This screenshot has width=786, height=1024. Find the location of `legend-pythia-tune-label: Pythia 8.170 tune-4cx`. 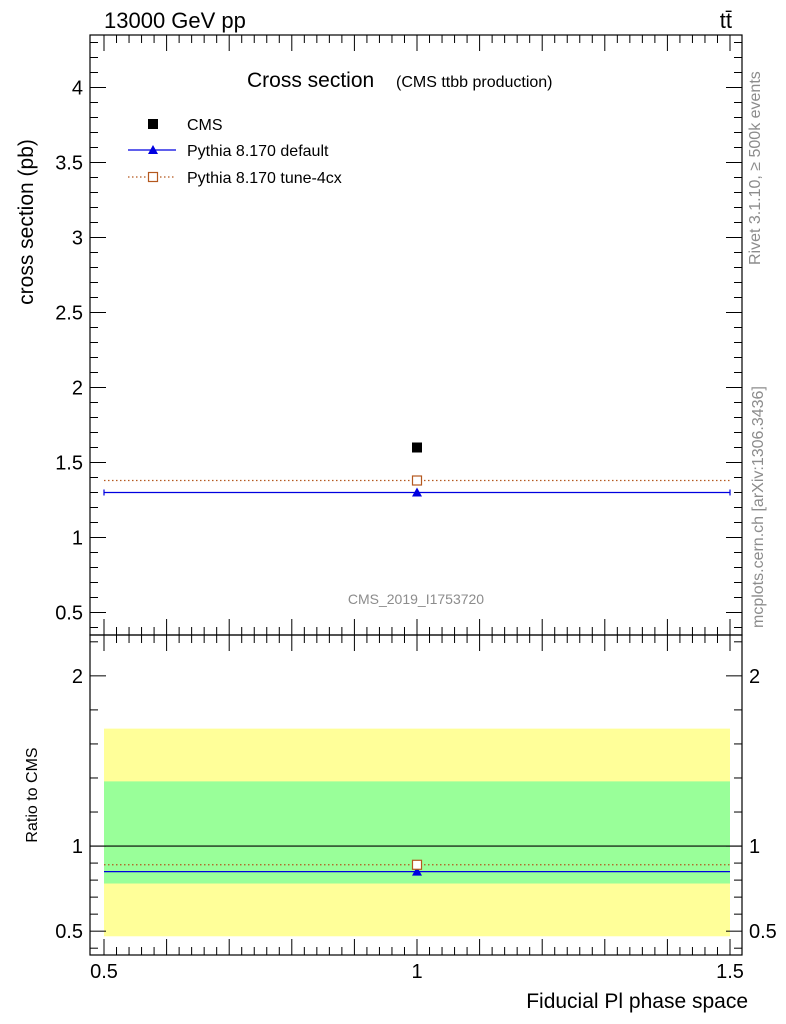

legend-pythia-tune-label: Pythia 8.170 tune-4cx is located at coordinates (264, 178).